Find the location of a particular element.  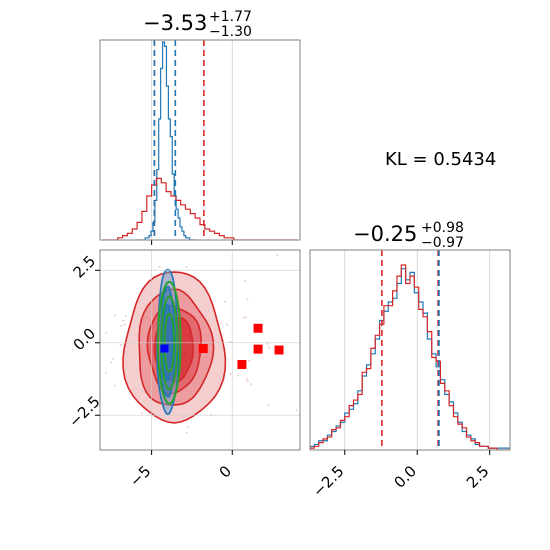

panel-title: −0.25 +0.98 −0.97 is located at coordinates (408, 235).